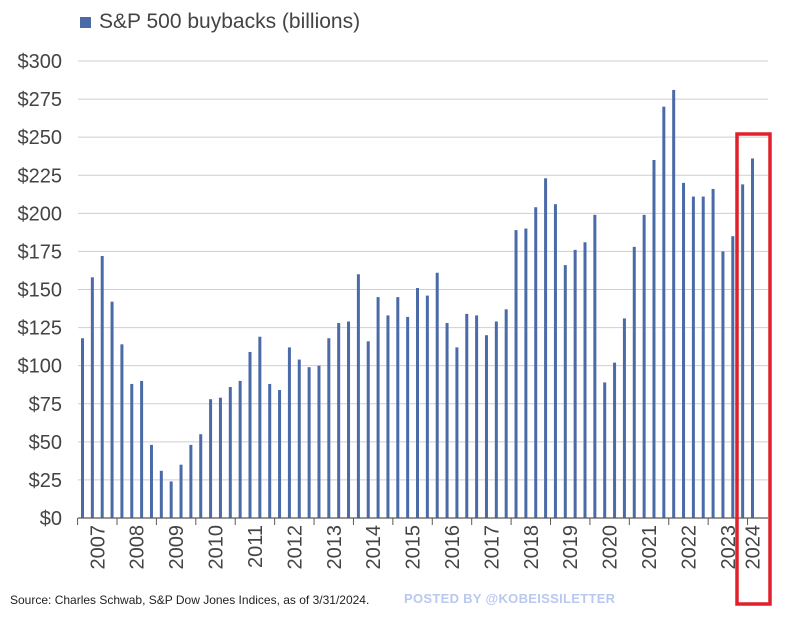 Image resolution: width=798 pixels, height=624 pixels. Describe the element at coordinates (45, 405) in the screenshot. I see `y-tick-label: $75` at that location.